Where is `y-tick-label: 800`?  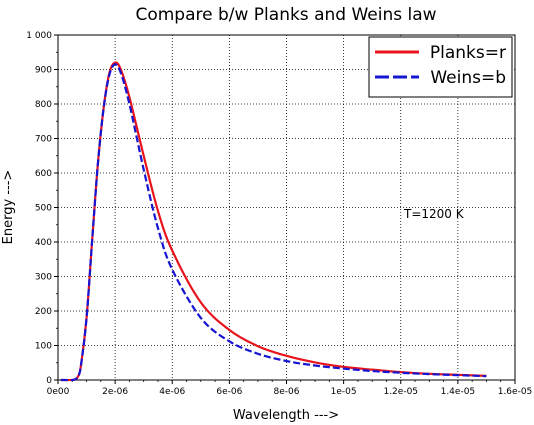 y-tick-label: 800 is located at coordinates (43, 105).